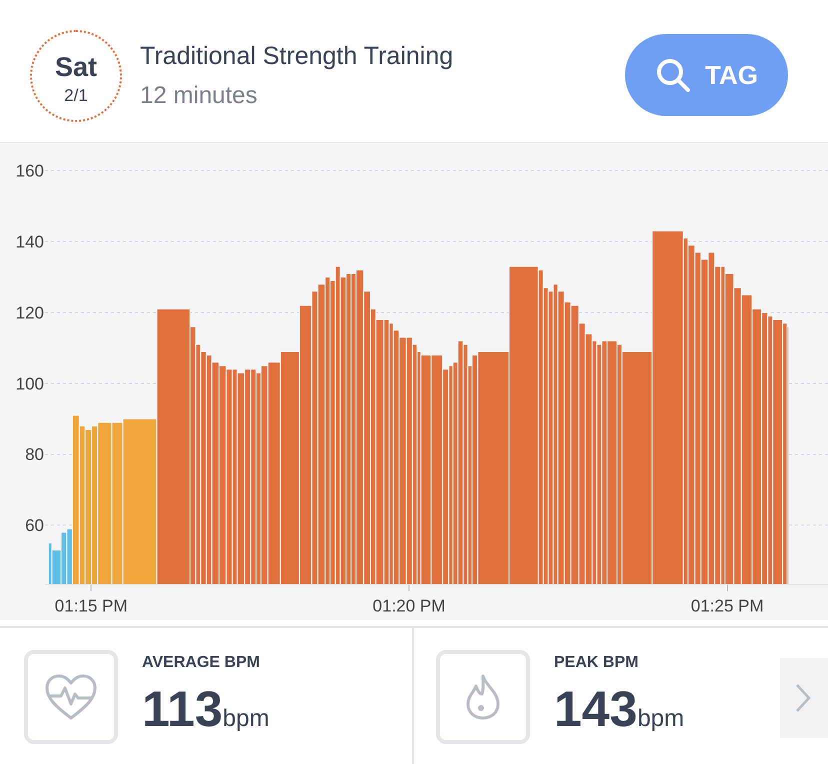 This screenshot has width=828, height=764. What do you see at coordinates (201, 663) in the screenshot?
I see `text: AVERAGE BPM` at bounding box center [201, 663].